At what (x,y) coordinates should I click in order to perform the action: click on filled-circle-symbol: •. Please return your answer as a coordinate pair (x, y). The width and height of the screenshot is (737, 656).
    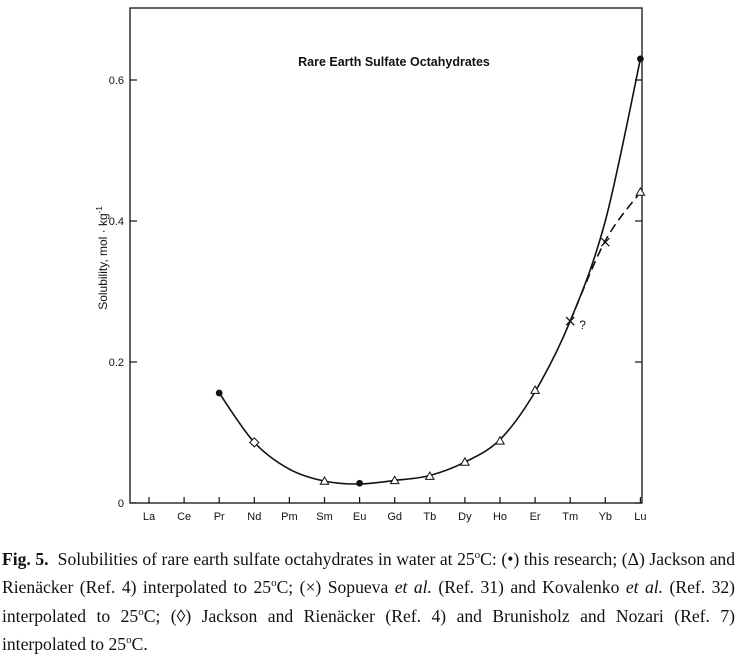
    Looking at the image, I should click on (510, 558).